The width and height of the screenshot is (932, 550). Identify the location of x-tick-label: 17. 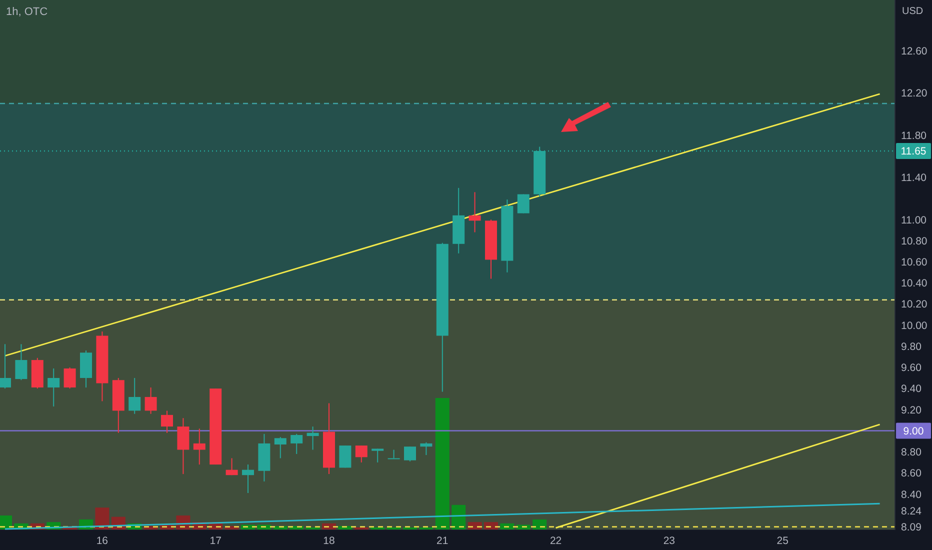
(216, 541).